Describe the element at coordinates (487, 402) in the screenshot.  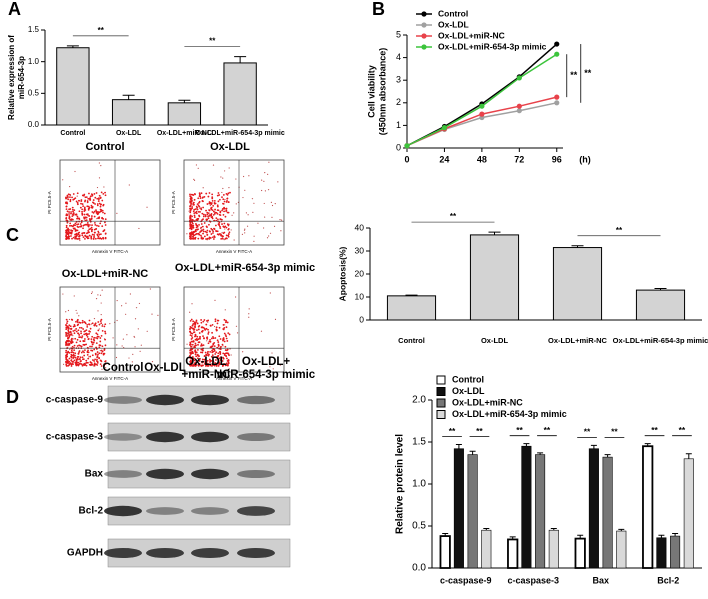
I see `legend-label: Ox-LDL+miR-NC` at that location.